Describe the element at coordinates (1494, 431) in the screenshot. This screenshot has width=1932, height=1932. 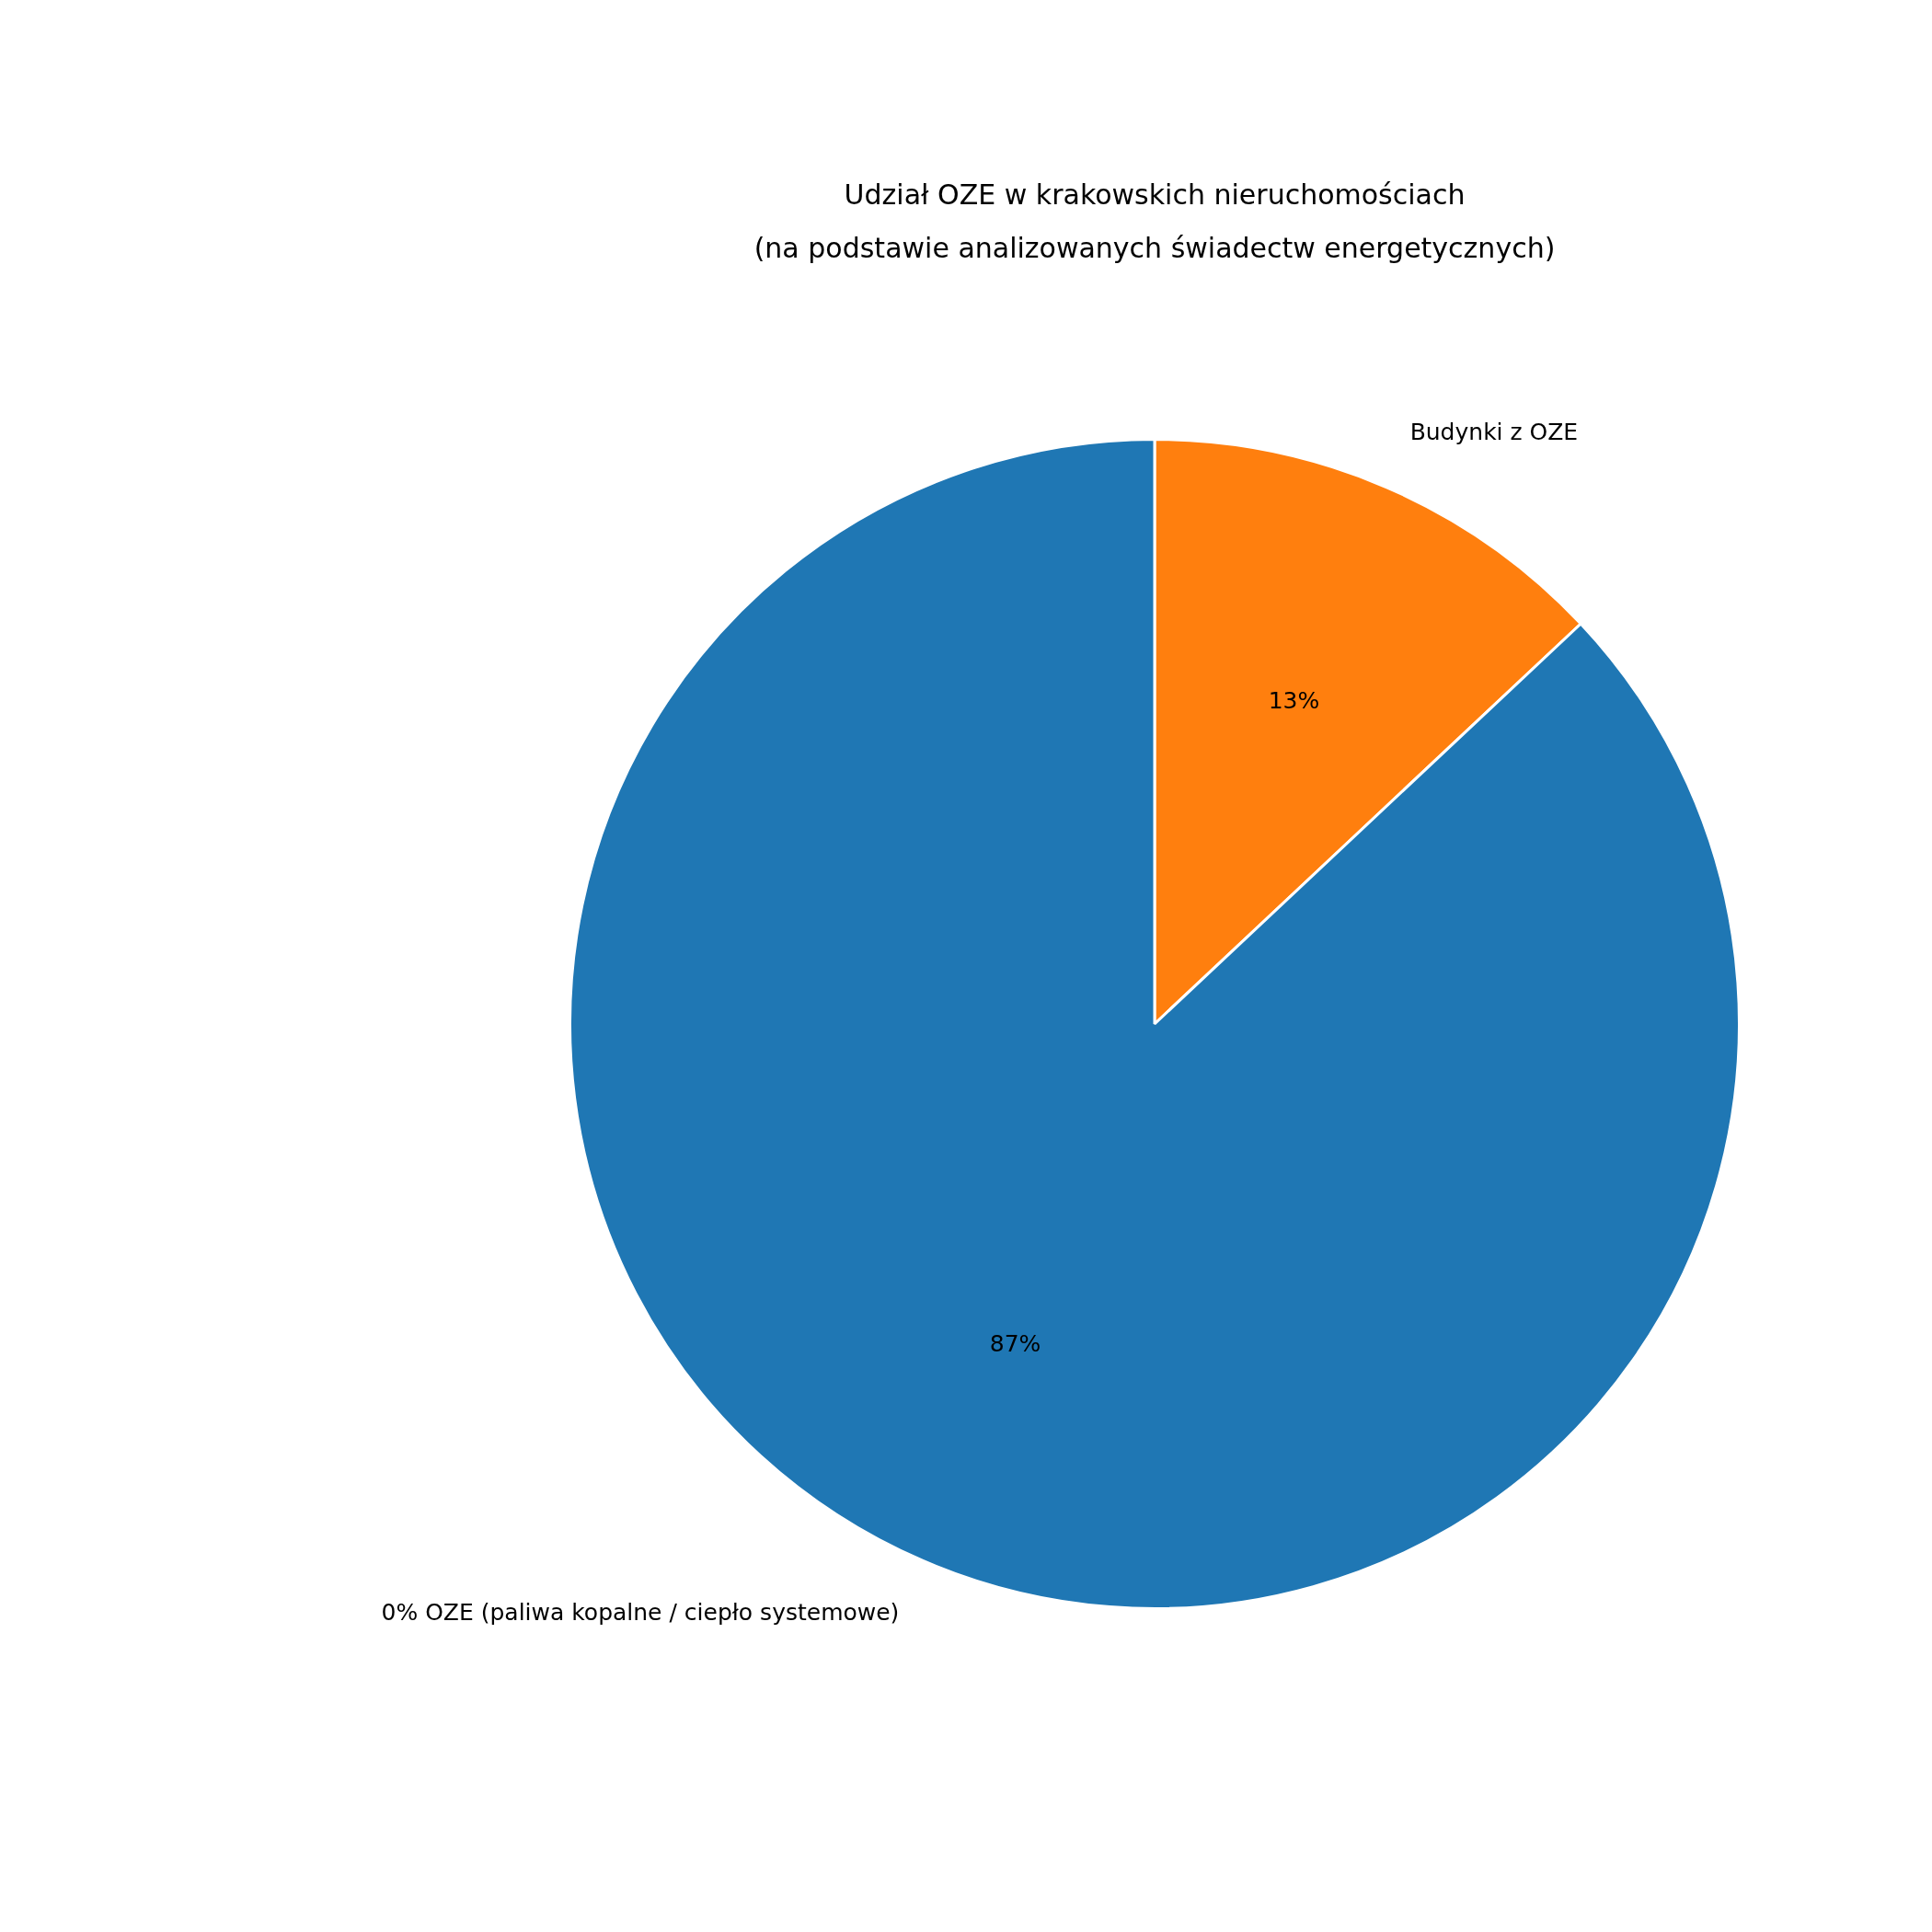
I see `slice-label: Budynki z OZE` at that location.